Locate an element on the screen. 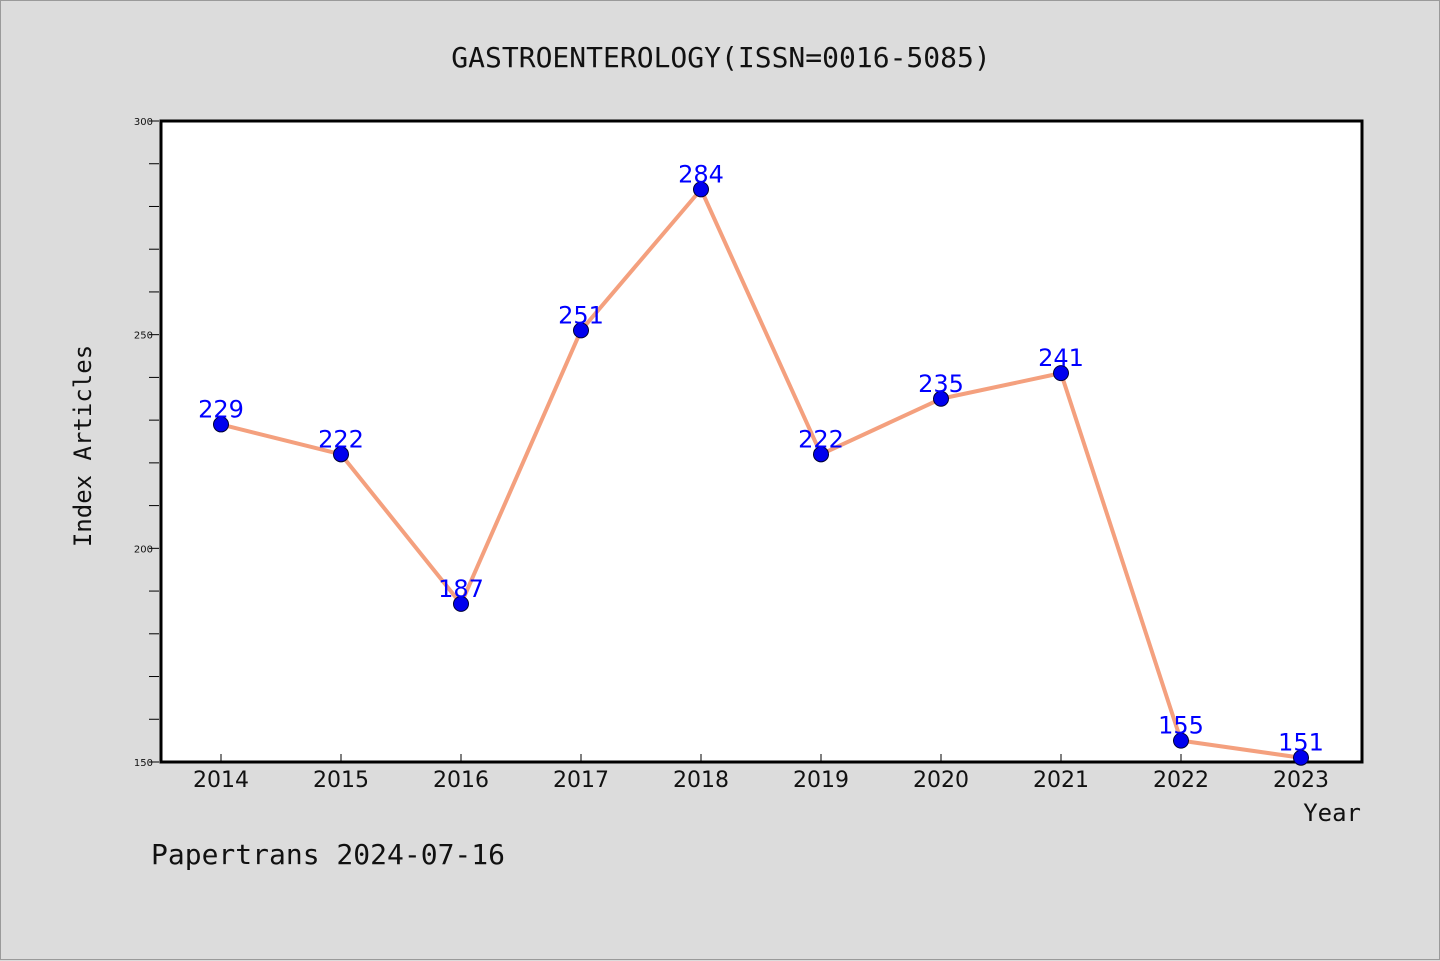 The height and width of the screenshot is (961, 1440). y-tick-label: 200 is located at coordinates (143, 549).